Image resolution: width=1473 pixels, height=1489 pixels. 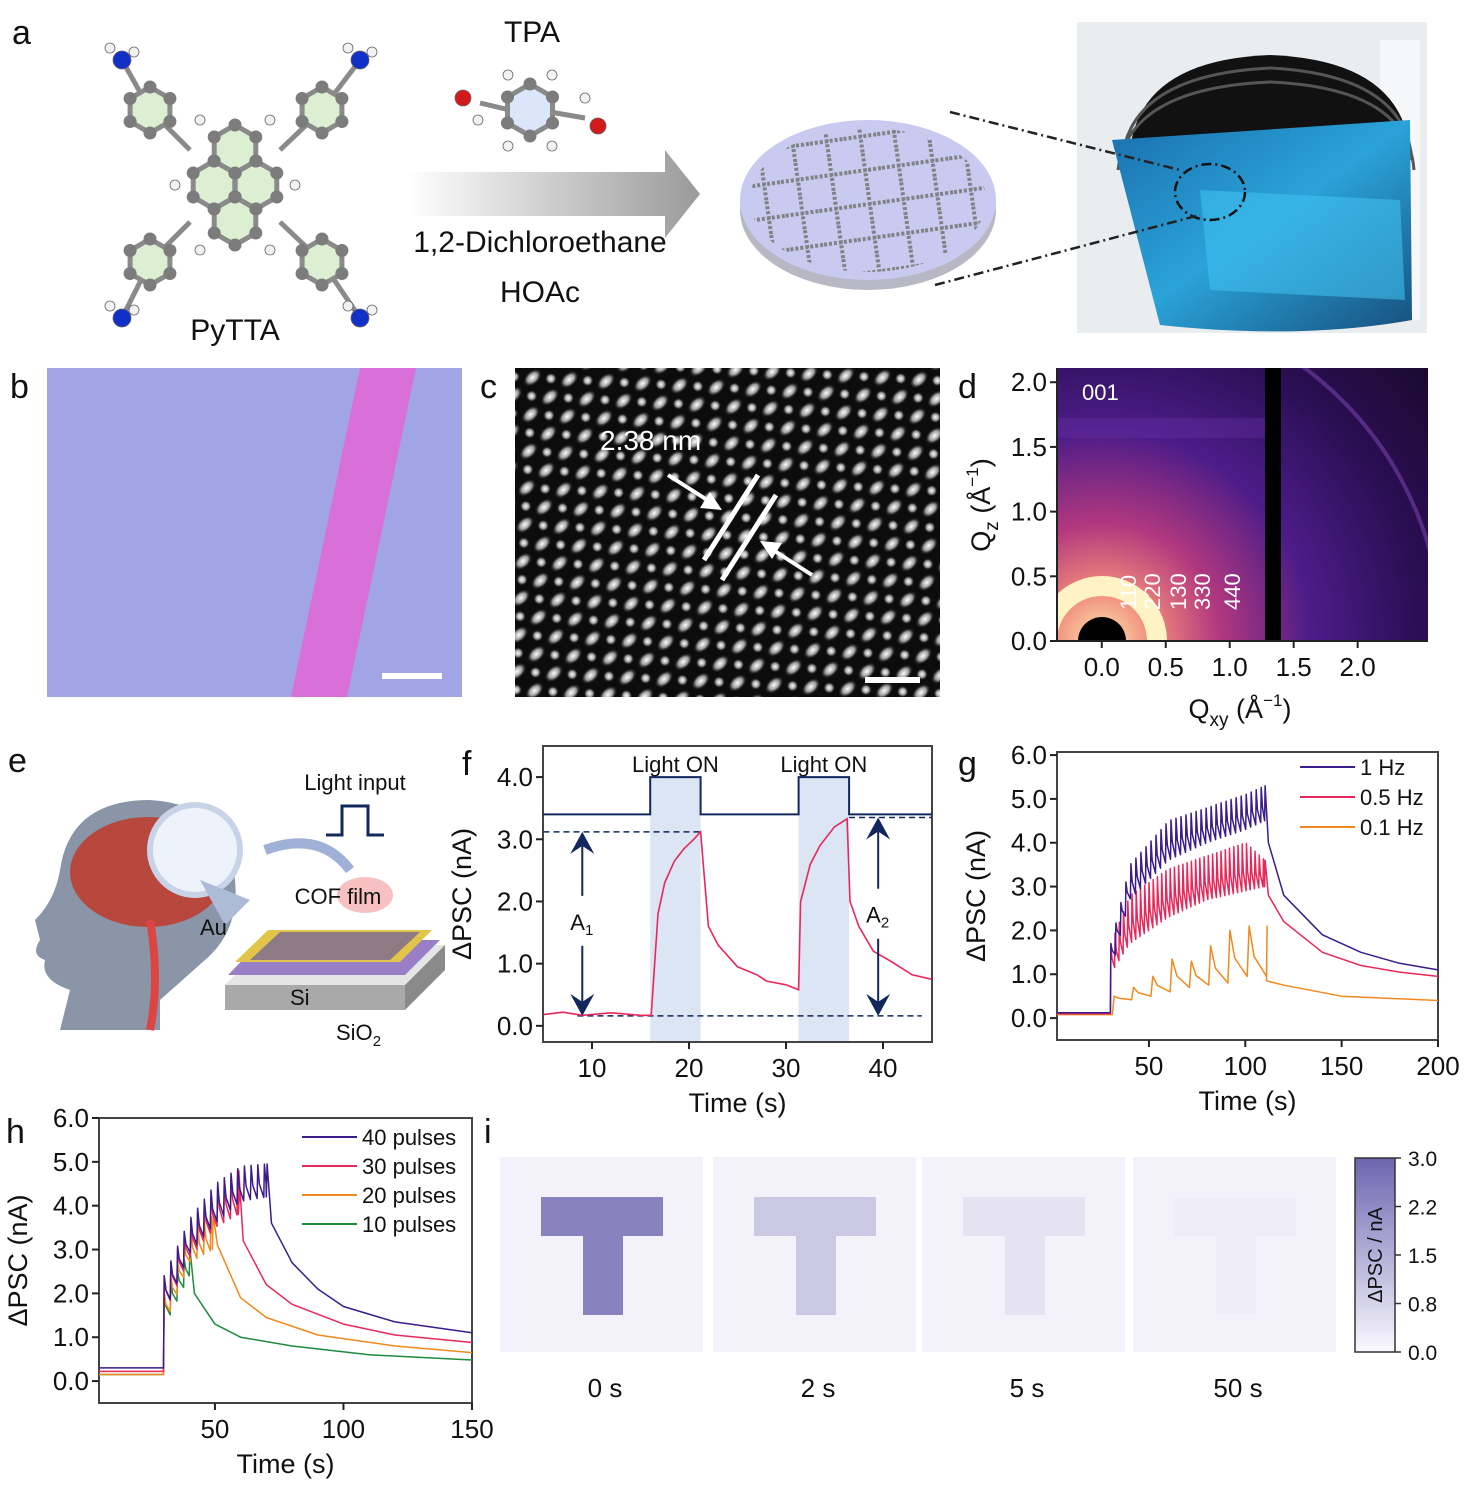 What do you see at coordinates (353, 532) in the screenshot?
I see `electrode-stripe` at bounding box center [353, 532].